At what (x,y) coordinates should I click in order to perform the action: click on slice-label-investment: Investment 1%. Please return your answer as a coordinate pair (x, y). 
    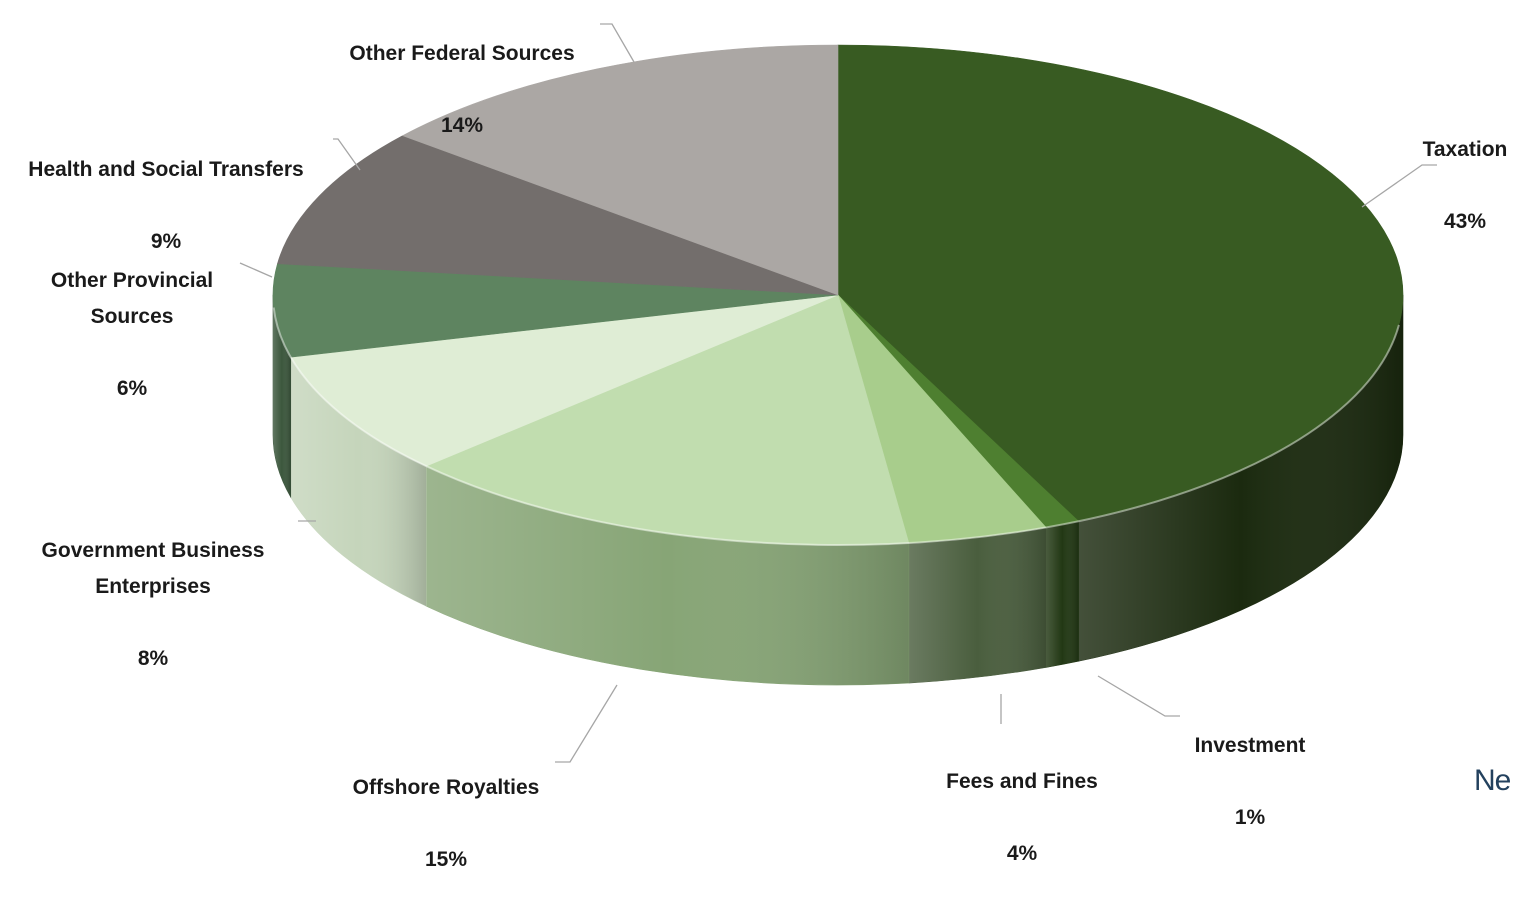
    Looking at the image, I should click on (1250, 781).